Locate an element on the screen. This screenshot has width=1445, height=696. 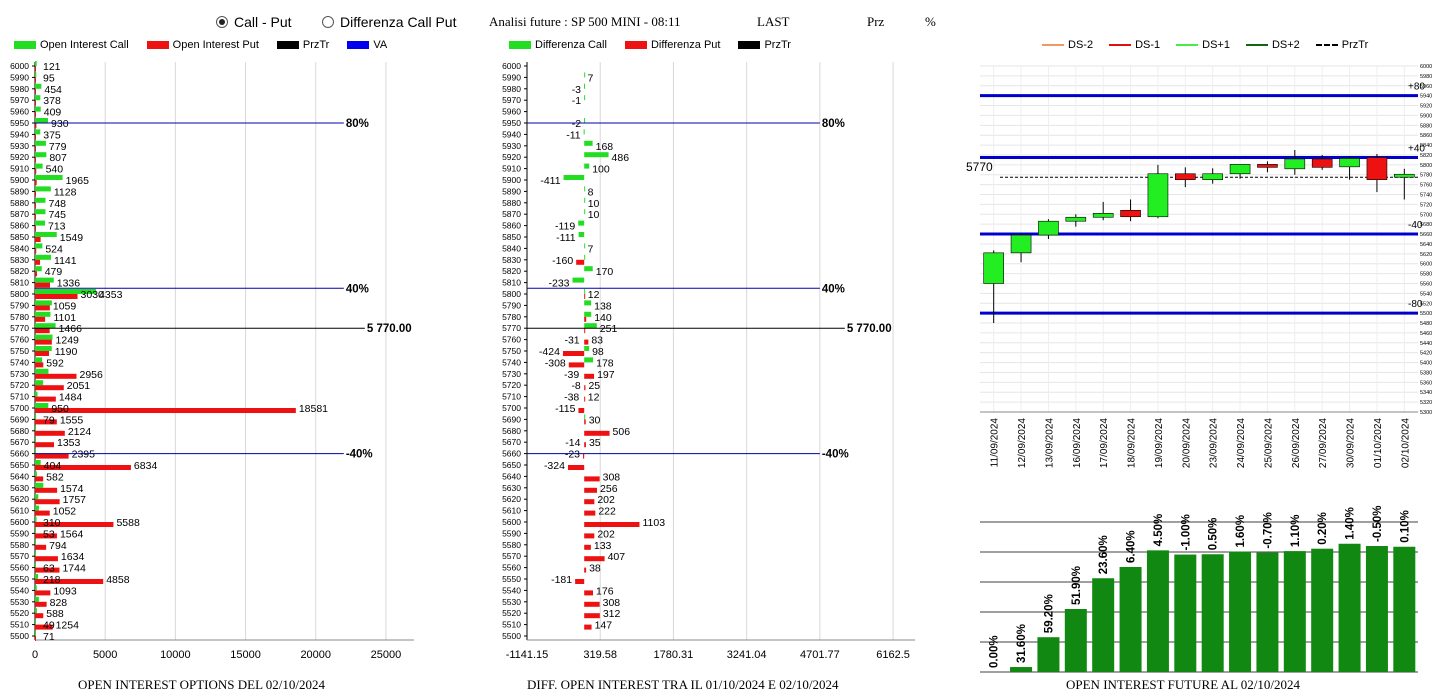
strike-tick-label: 5980 is located at coordinates (511, 89).